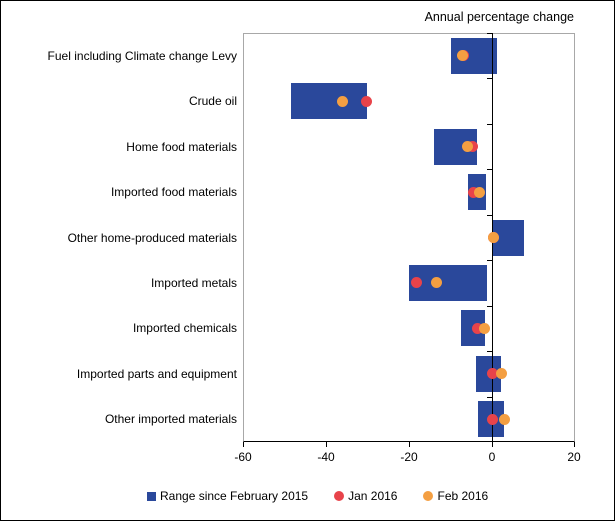 The width and height of the screenshot is (615, 521). I want to click on x-tick-label: 20, so click(574, 457).